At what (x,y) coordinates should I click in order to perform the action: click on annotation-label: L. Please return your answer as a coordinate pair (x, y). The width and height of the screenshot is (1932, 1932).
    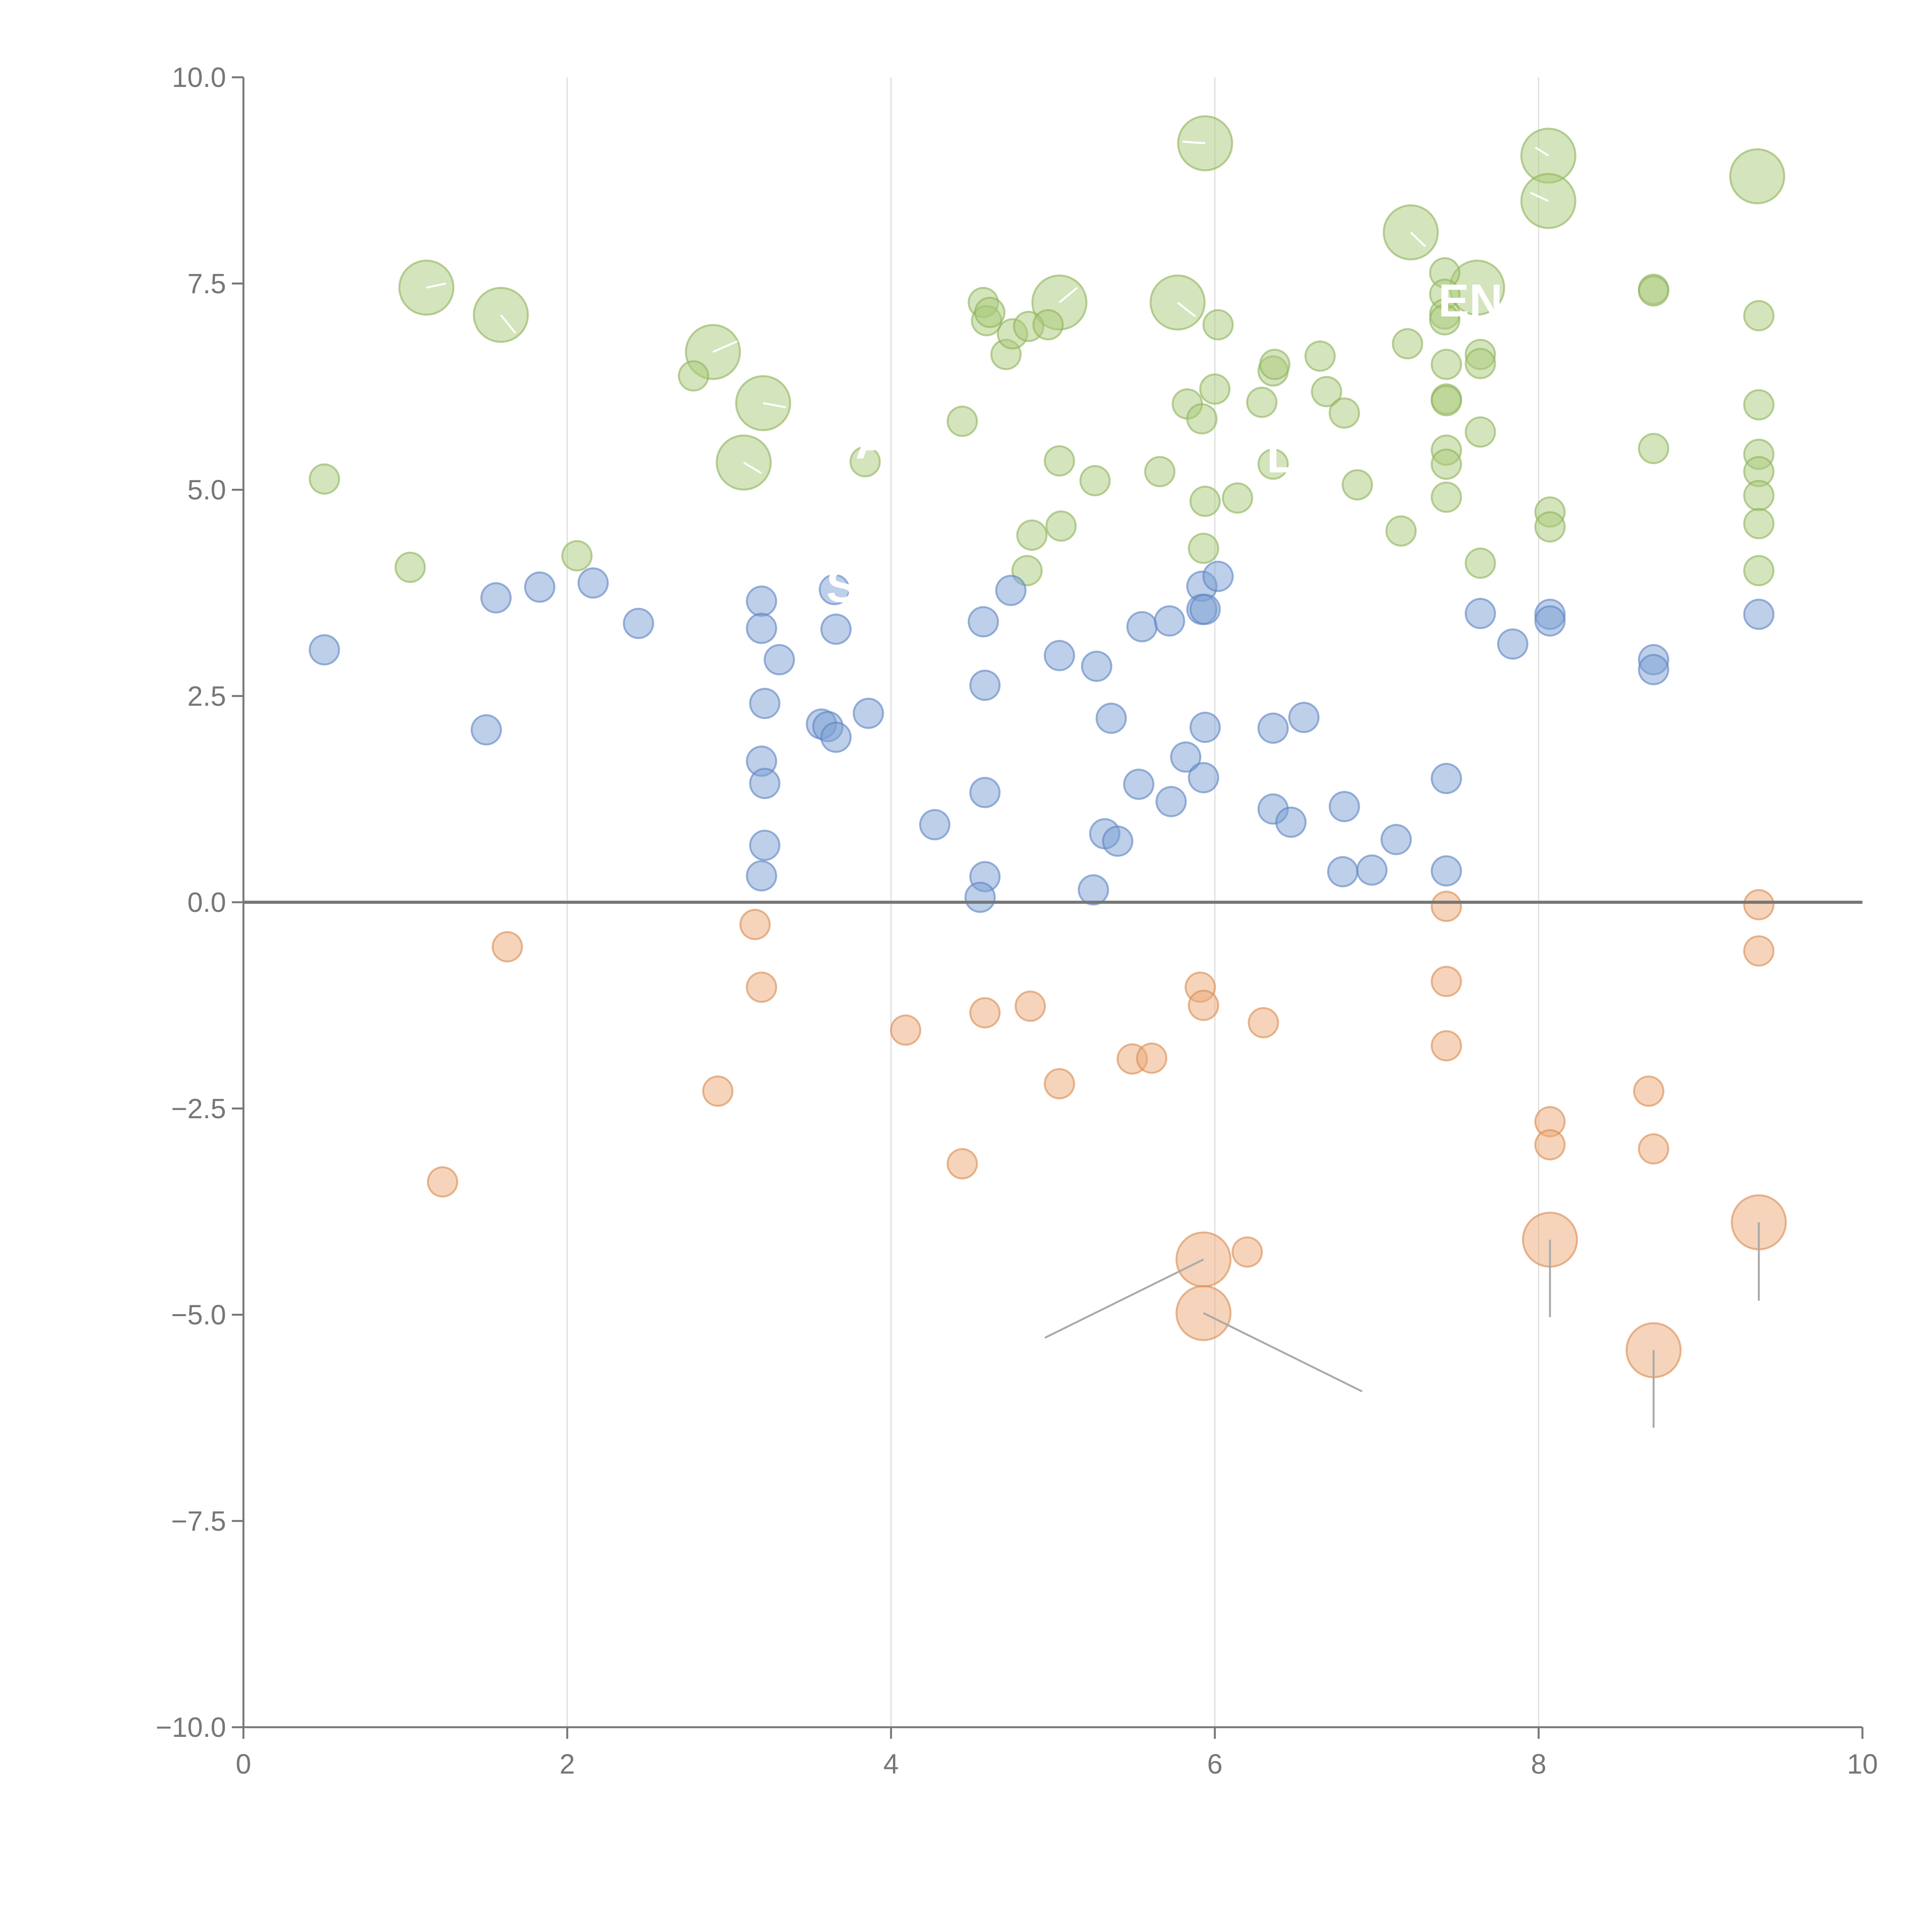
    Looking at the image, I should click on (1281, 457).